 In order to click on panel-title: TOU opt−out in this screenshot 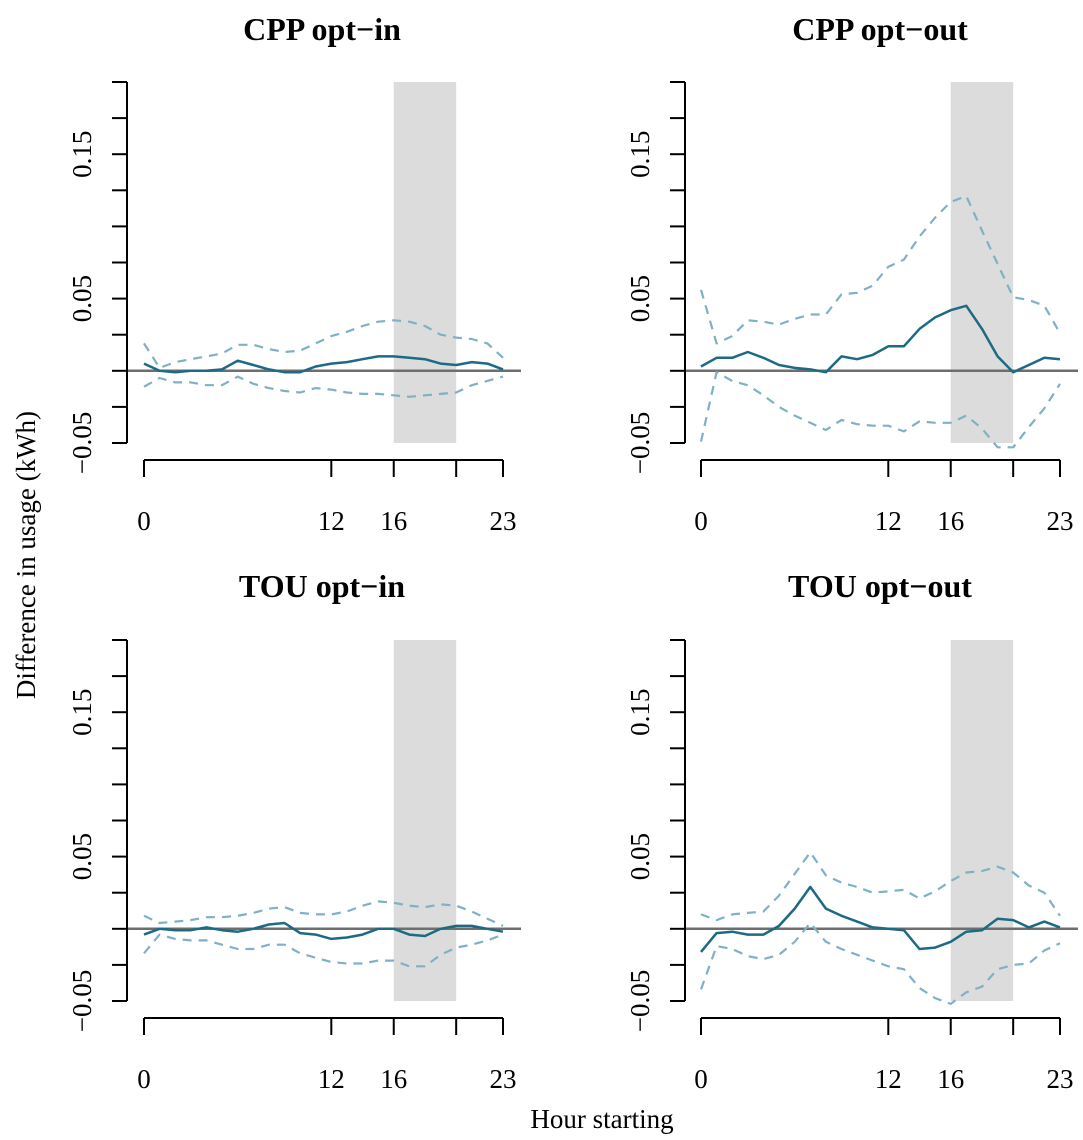, I will do `click(880, 586)`.